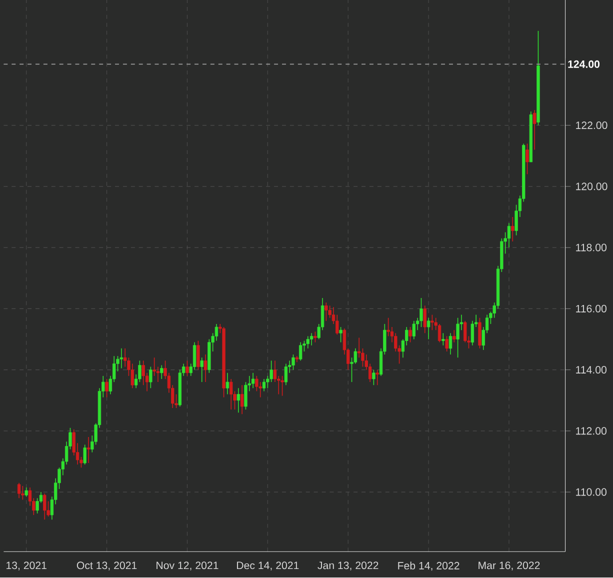 The width and height of the screenshot is (613, 578). I want to click on x-tick-label: Oct 13, 2021, so click(106, 566).